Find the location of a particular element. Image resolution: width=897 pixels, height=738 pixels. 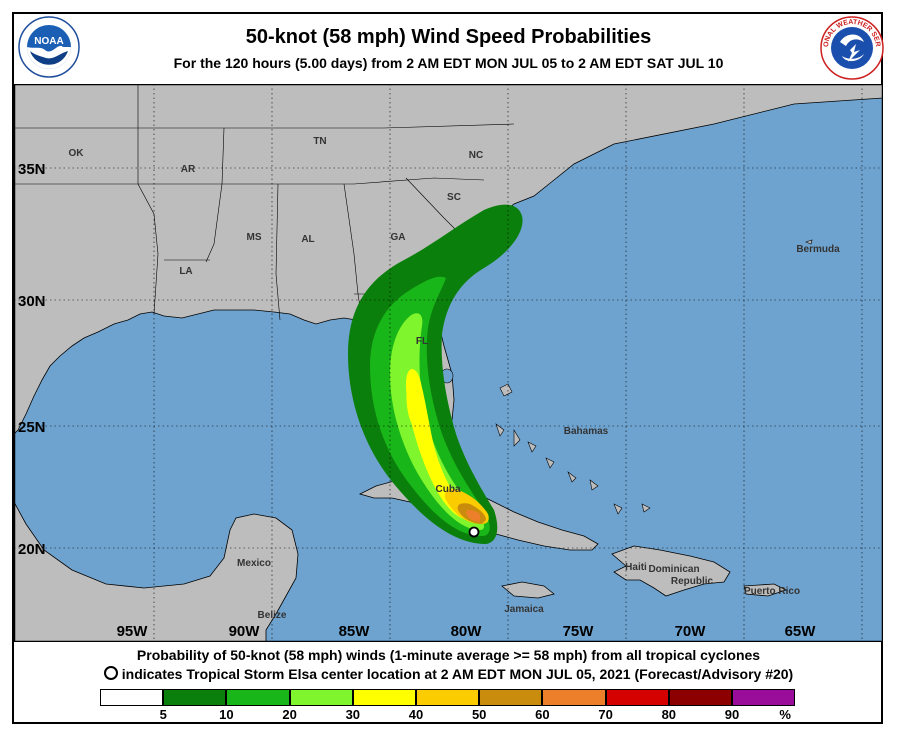

place-label-bermuda: Bermuda is located at coordinates (818, 249).